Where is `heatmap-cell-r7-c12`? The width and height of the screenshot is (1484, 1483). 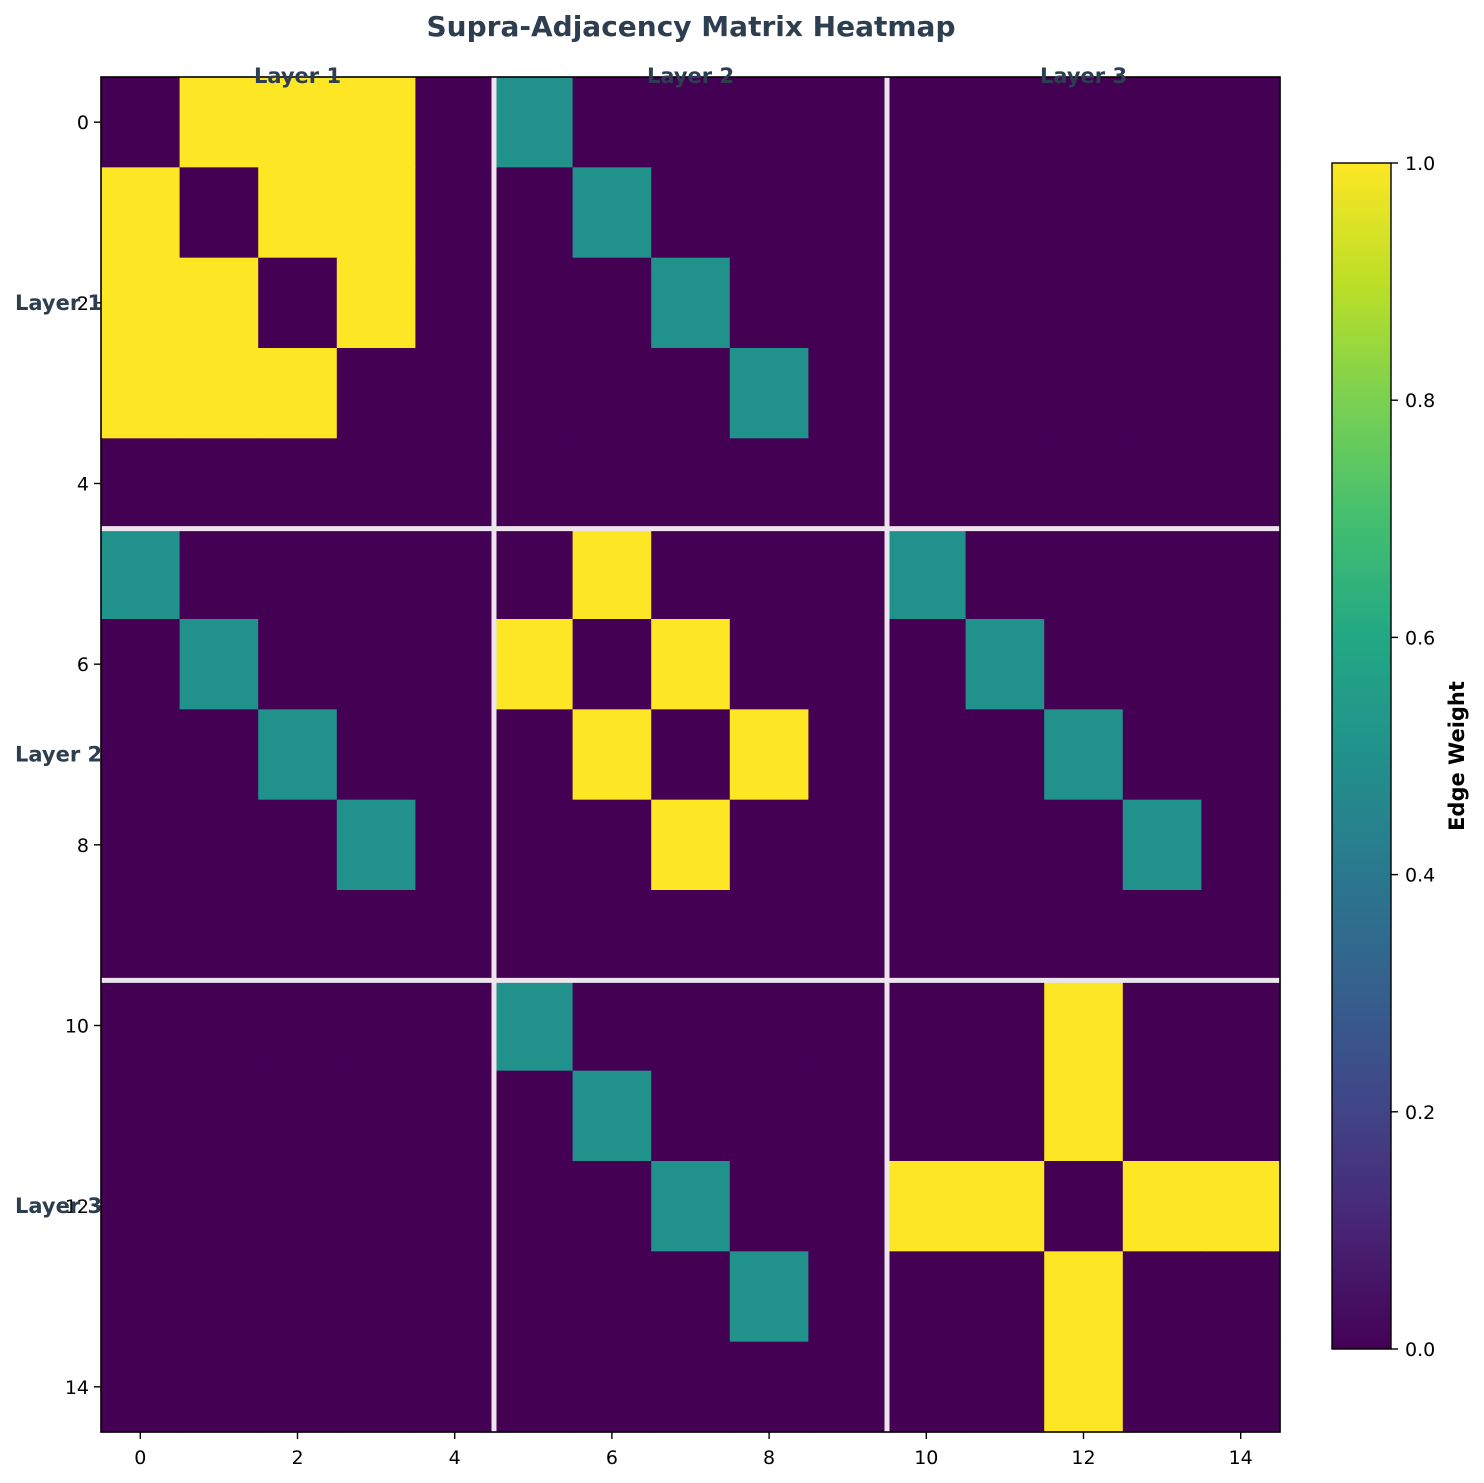 heatmap-cell-r7-c12 is located at coordinates (1084, 755).